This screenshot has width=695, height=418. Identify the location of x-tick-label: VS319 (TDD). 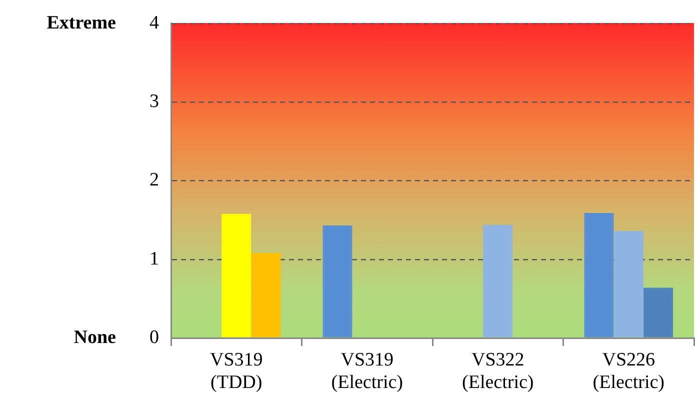
(236, 371).